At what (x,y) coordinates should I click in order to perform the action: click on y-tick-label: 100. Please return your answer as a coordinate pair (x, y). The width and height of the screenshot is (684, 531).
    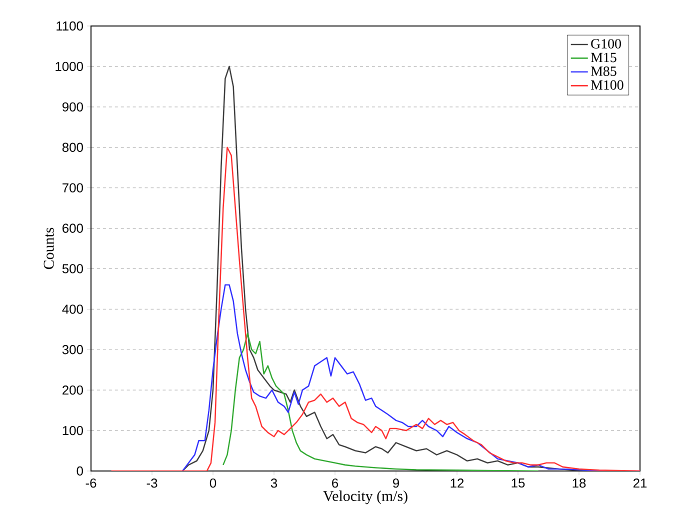
    Looking at the image, I should click on (72, 431).